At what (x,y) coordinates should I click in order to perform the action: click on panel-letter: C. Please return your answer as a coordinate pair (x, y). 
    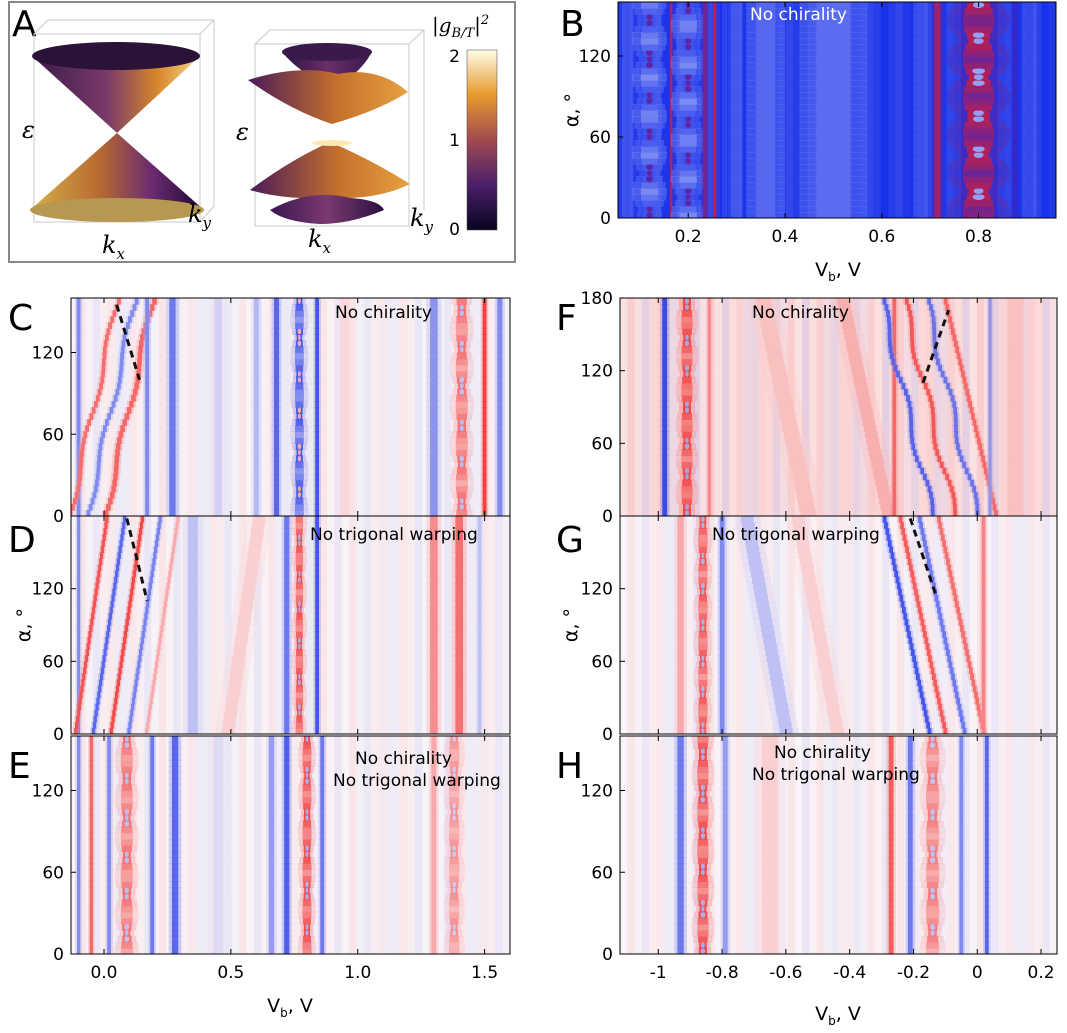
    Looking at the image, I should click on (20, 318).